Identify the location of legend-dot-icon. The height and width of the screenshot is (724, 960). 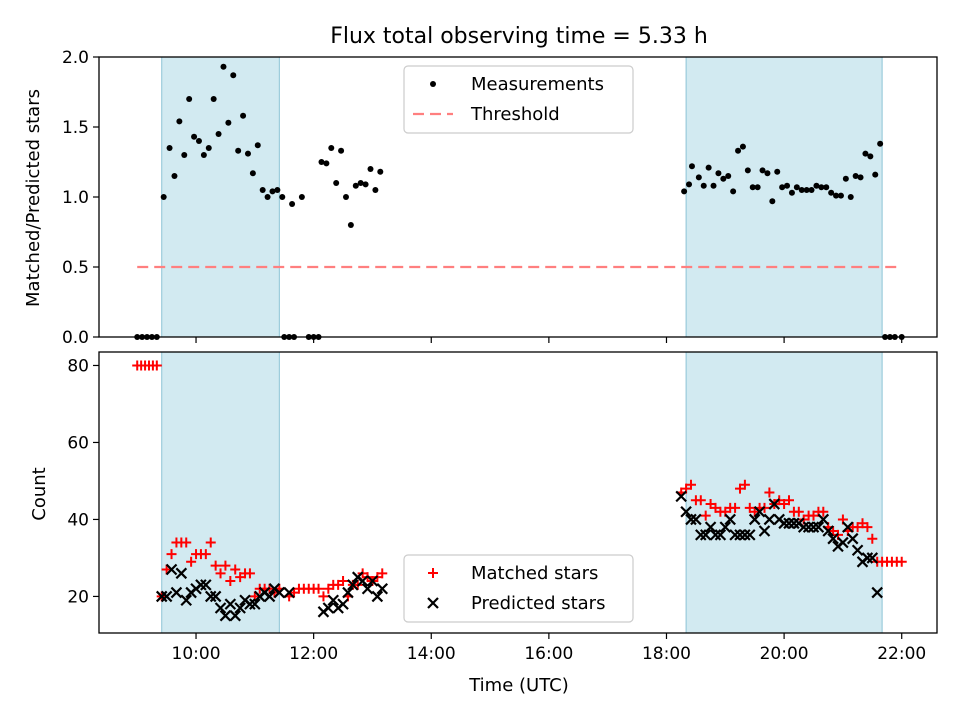
(433, 84).